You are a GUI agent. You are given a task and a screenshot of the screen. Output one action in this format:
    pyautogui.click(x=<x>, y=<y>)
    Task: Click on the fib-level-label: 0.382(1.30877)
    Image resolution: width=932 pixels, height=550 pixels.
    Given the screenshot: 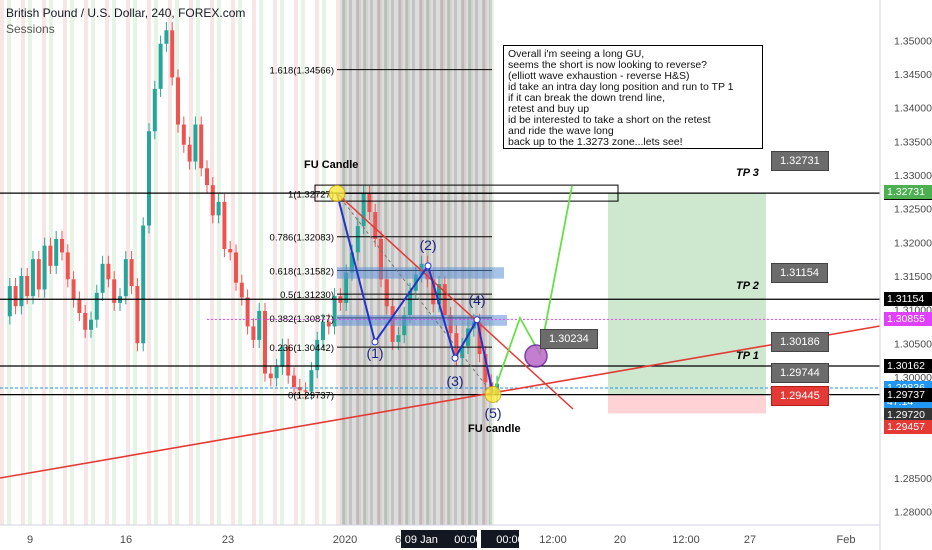 What is the action you would take?
    pyautogui.click(x=302, y=319)
    